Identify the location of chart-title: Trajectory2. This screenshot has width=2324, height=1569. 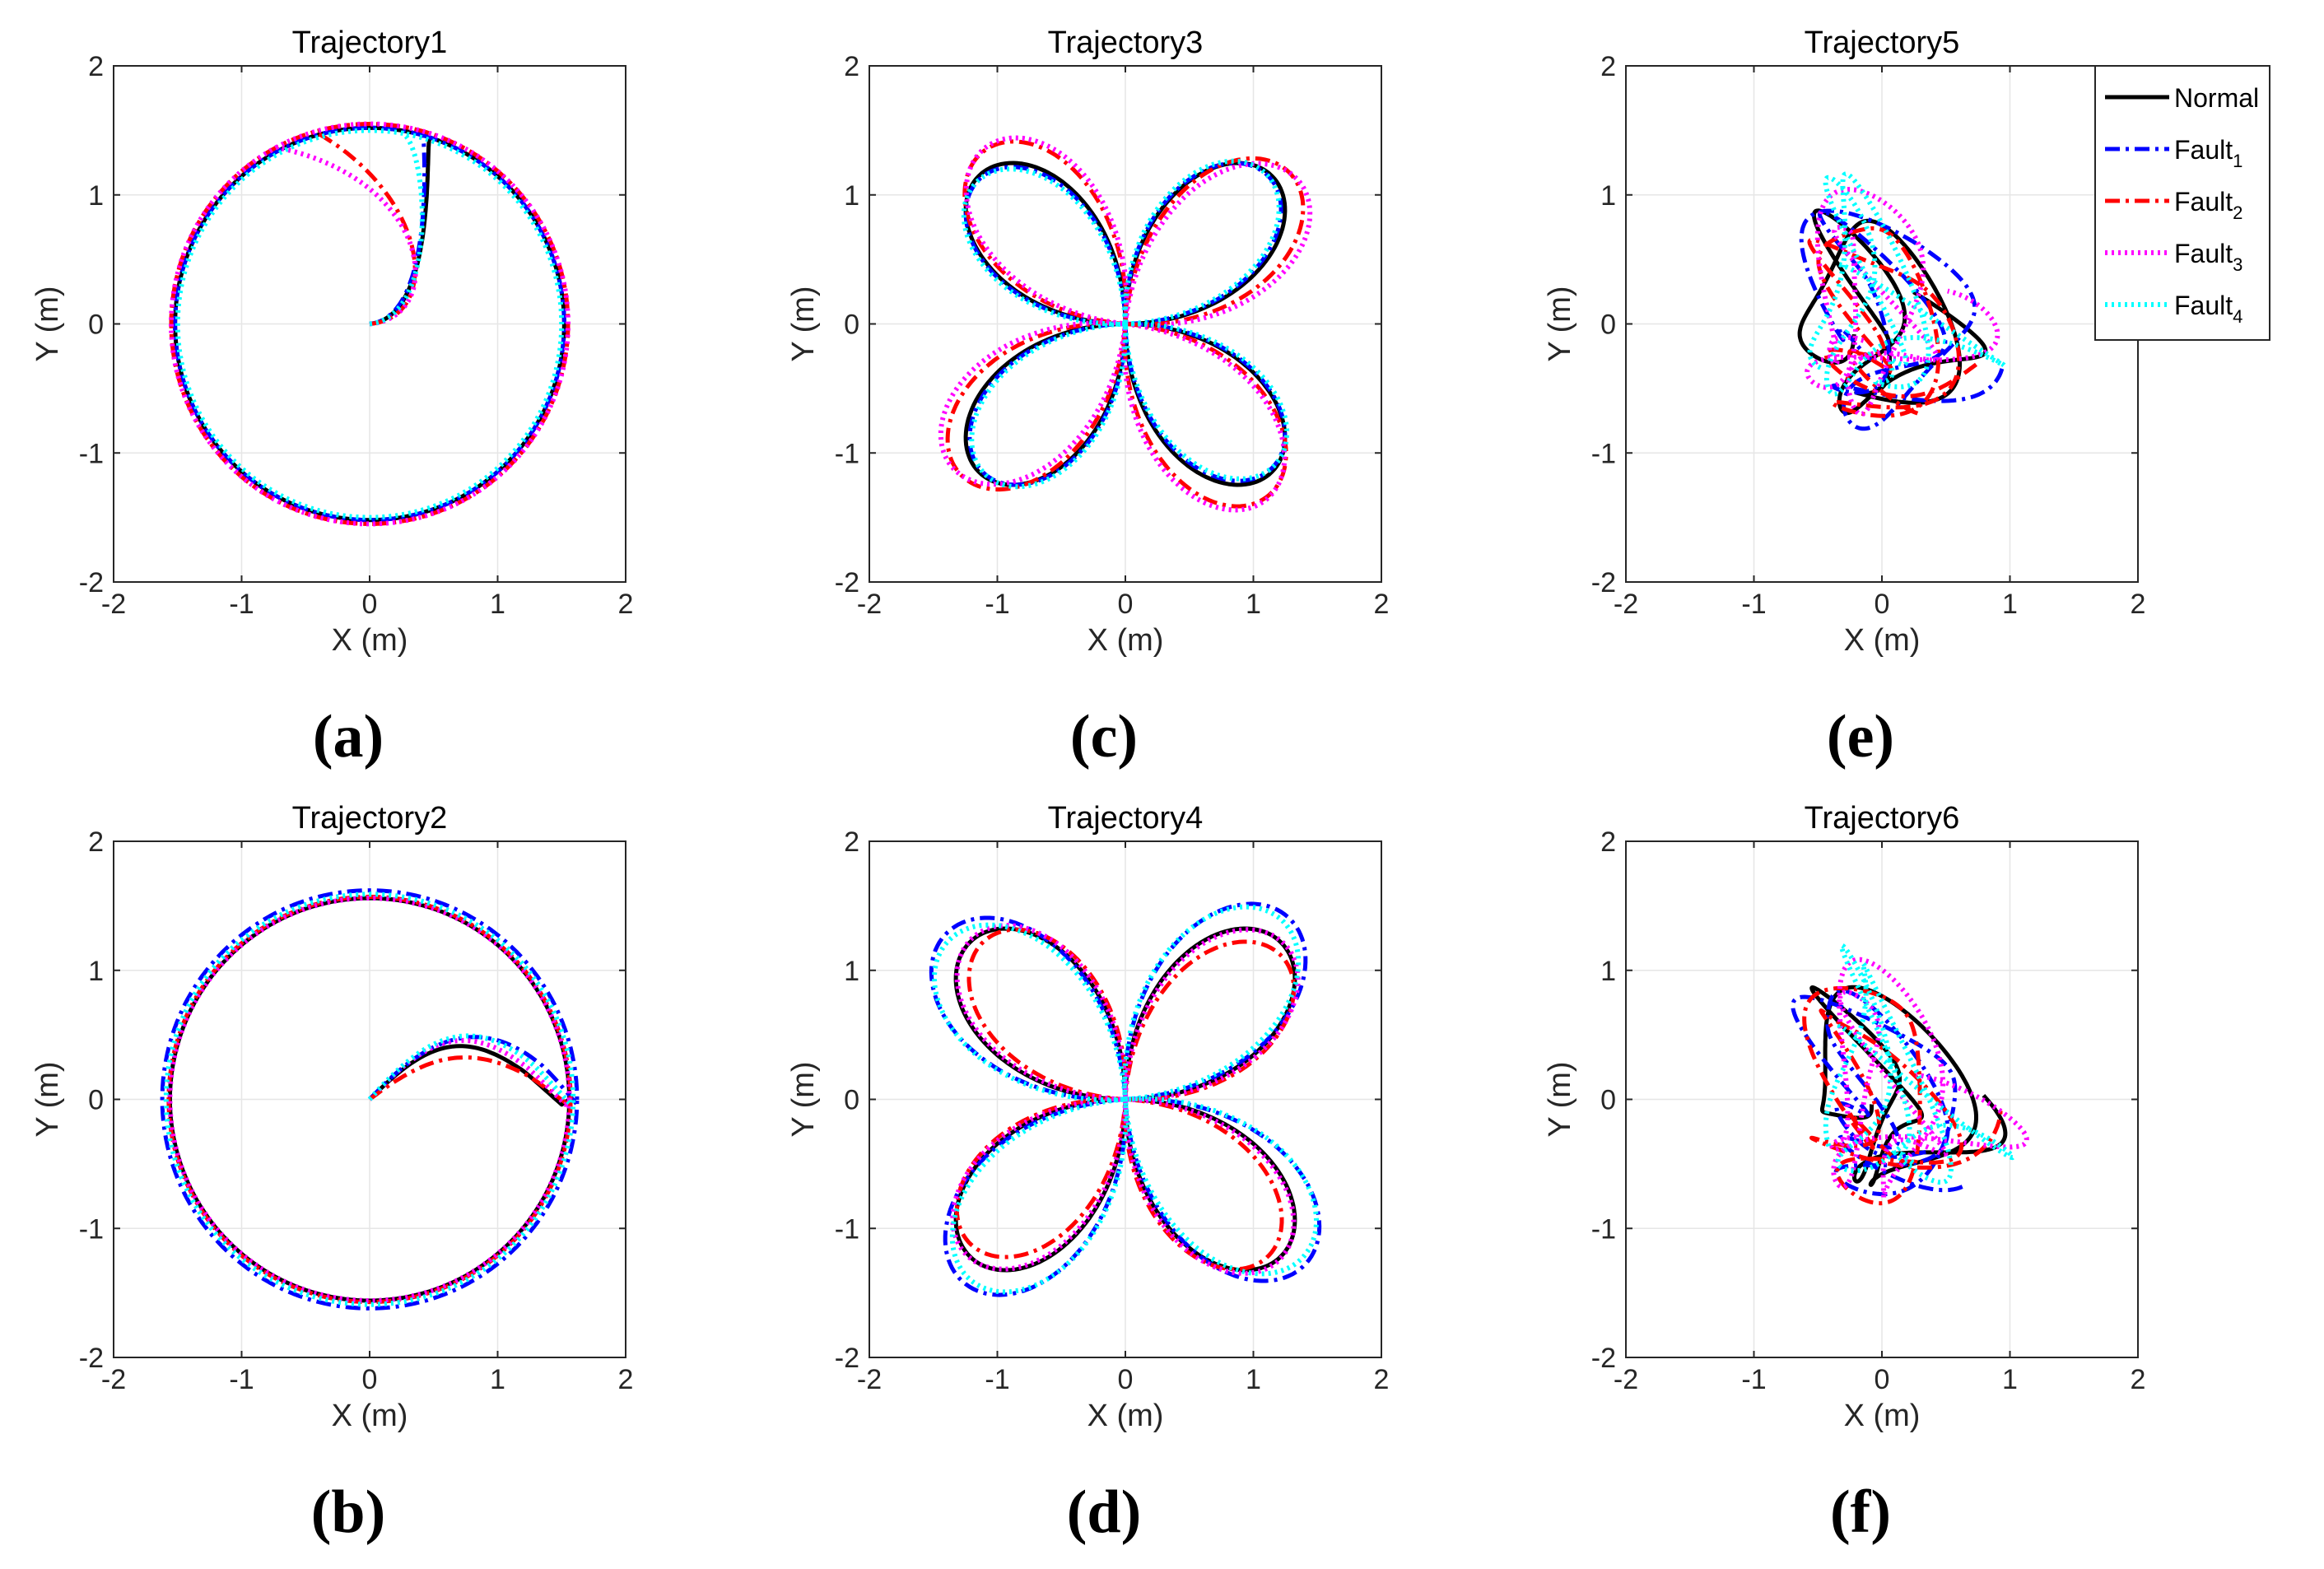
(370, 818).